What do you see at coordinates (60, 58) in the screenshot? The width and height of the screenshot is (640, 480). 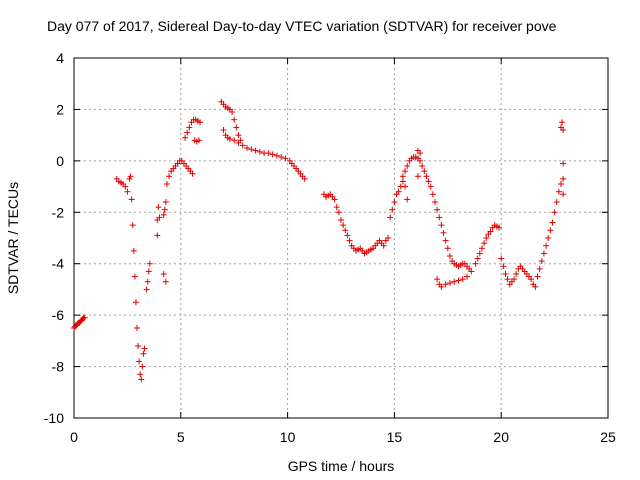 I see `y-tick-label: 4` at bounding box center [60, 58].